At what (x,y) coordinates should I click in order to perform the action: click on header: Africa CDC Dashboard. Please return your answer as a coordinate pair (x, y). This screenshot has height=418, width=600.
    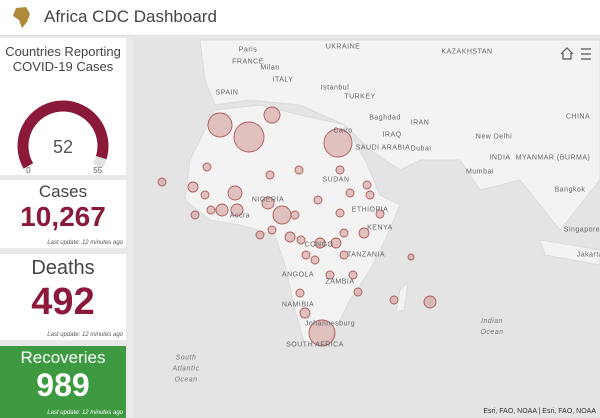
    Looking at the image, I should click on (300, 18).